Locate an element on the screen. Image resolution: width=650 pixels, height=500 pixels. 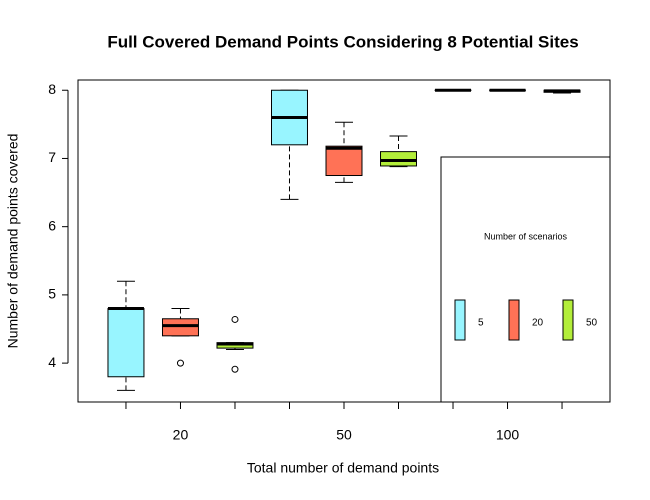
legend-frame is located at coordinates (525, 279).